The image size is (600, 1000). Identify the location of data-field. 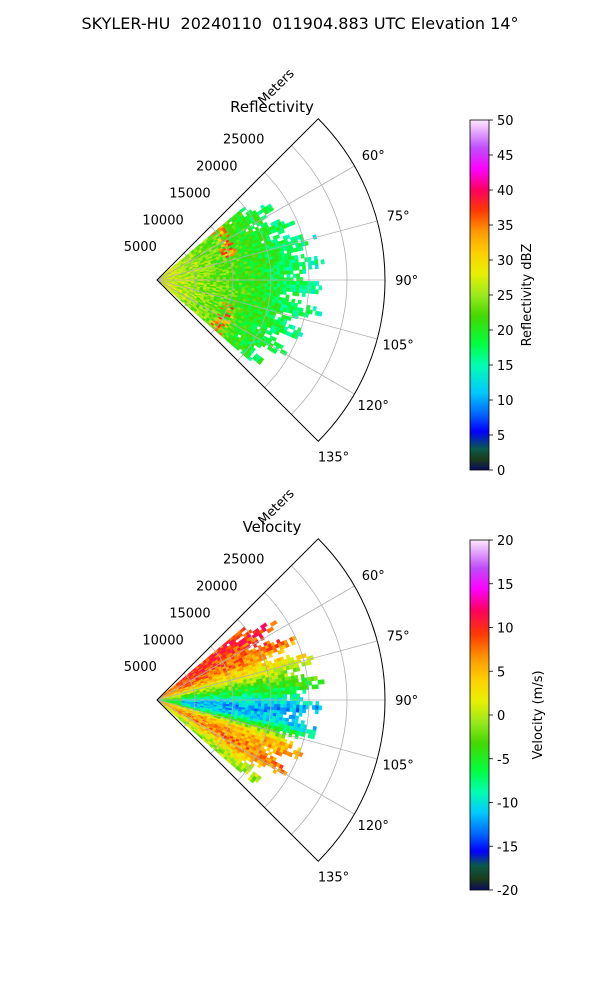
(241, 284).